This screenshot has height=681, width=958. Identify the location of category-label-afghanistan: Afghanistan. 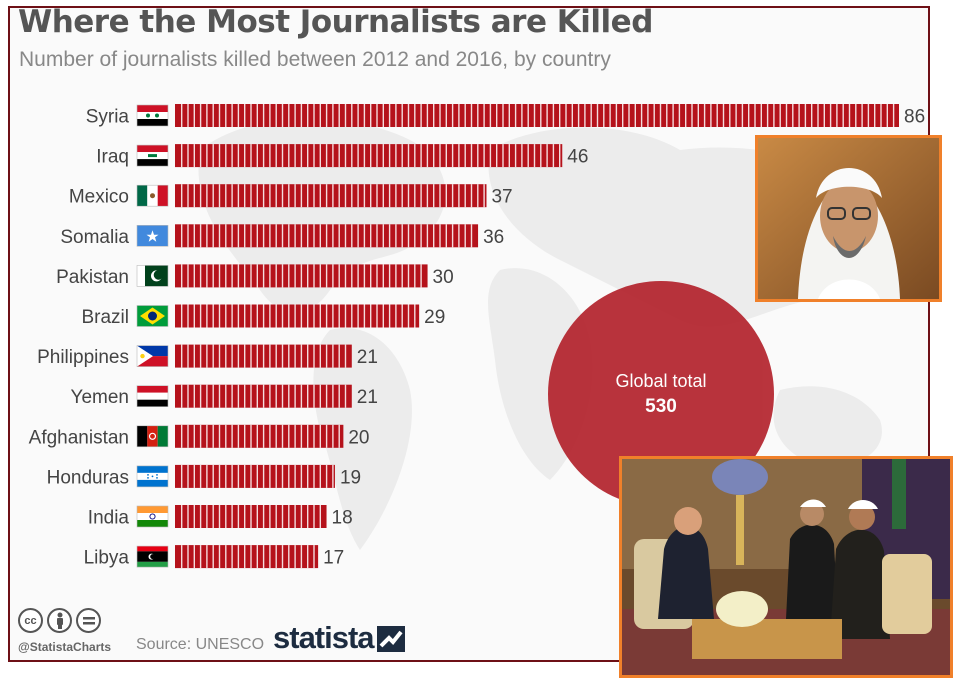
(79, 437).